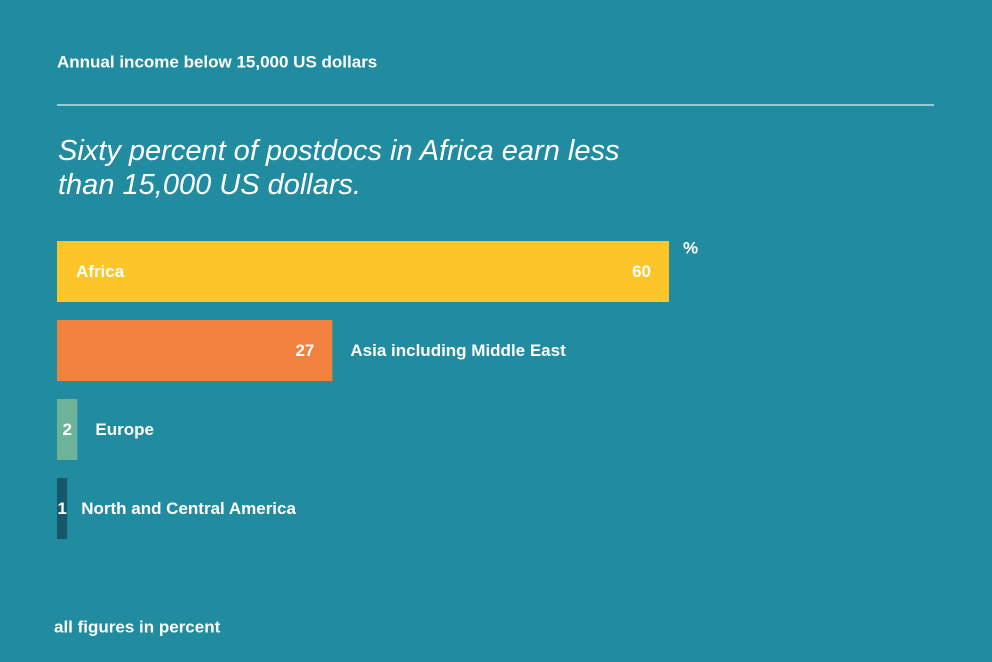 This screenshot has width=992, height=662. What do you see at coordinates (641, 271) in the screenshot?
I see `value-label: 60` at bounding box center [641, 271].